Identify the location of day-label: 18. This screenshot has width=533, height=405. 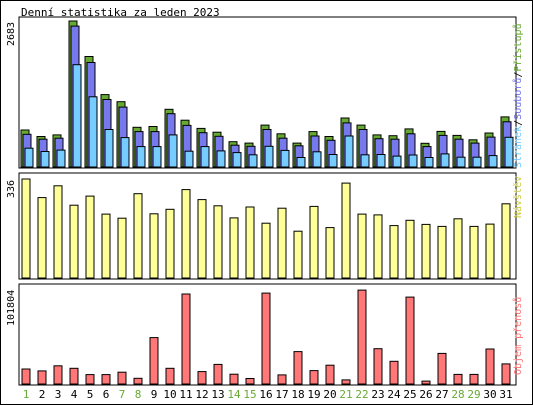
(297, 394).